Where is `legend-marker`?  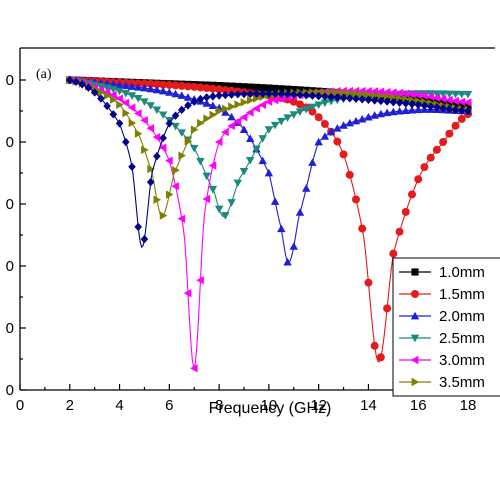
legend-marker is located at coordinates (415, 315).